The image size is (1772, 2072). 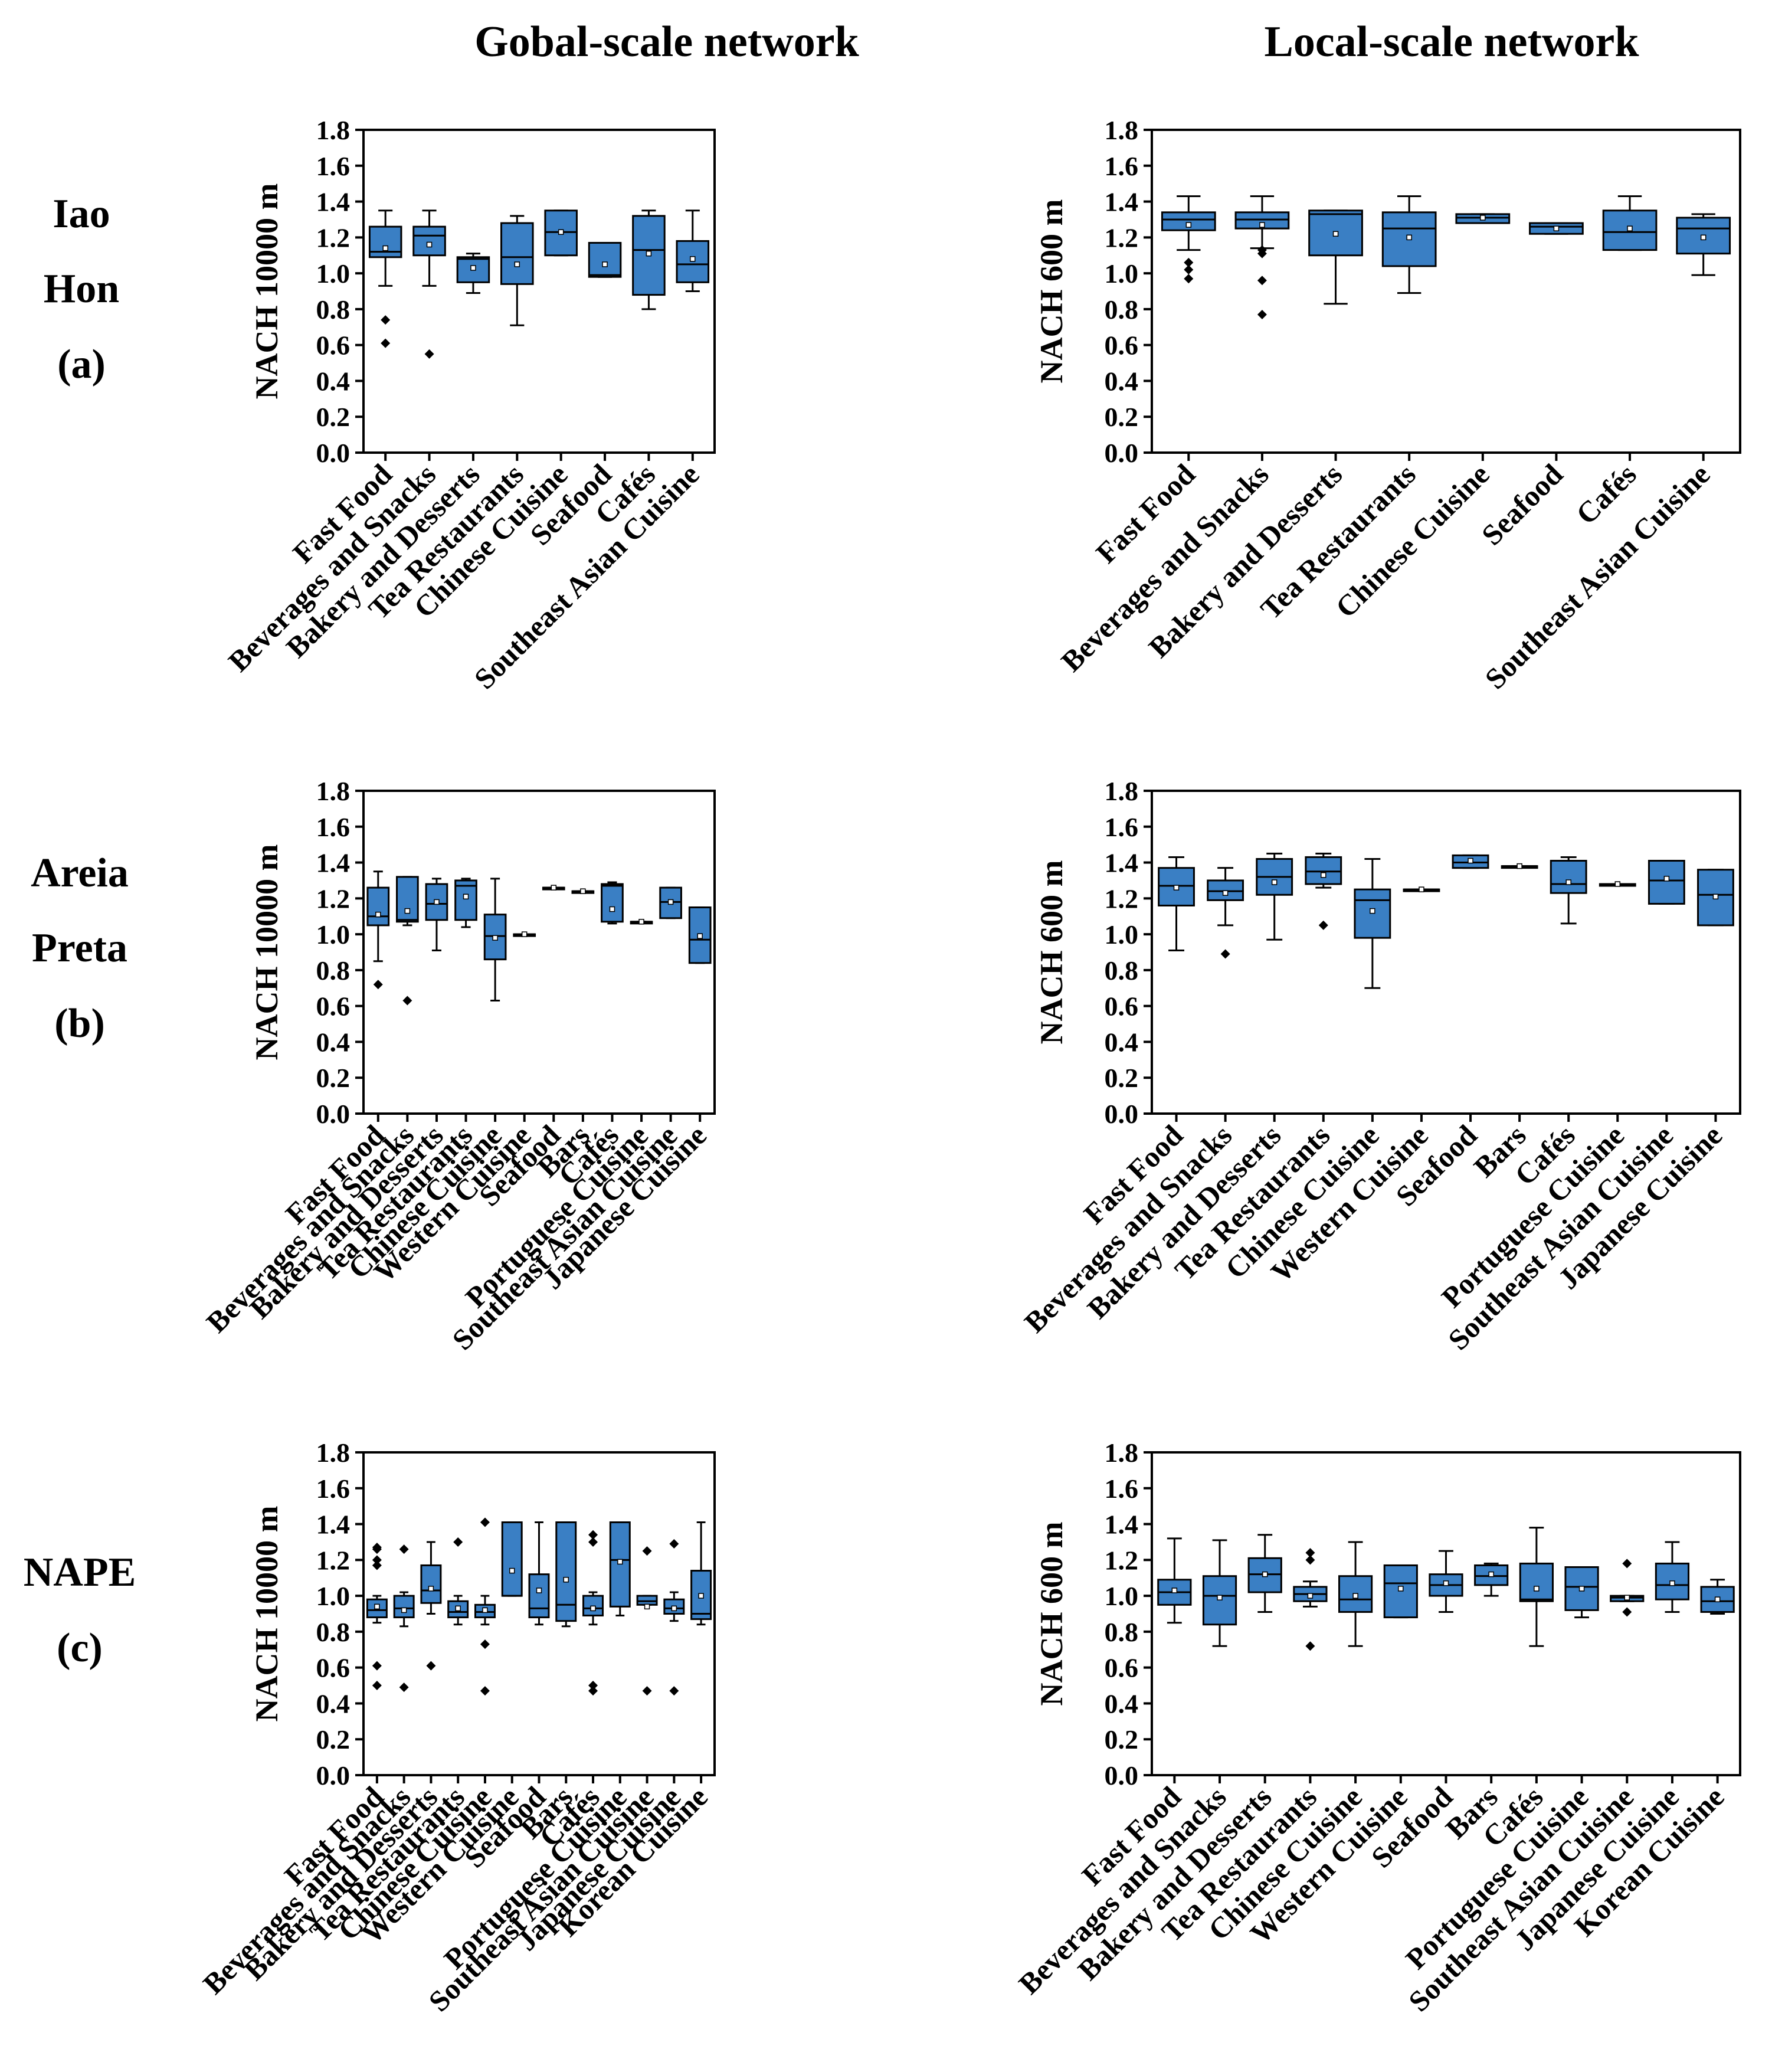 What do you see at coordinates (333, 1739) in the screenshot?
I see `panel-2-0-ytick-label: 0.2` at bounding box center [333, 1739].